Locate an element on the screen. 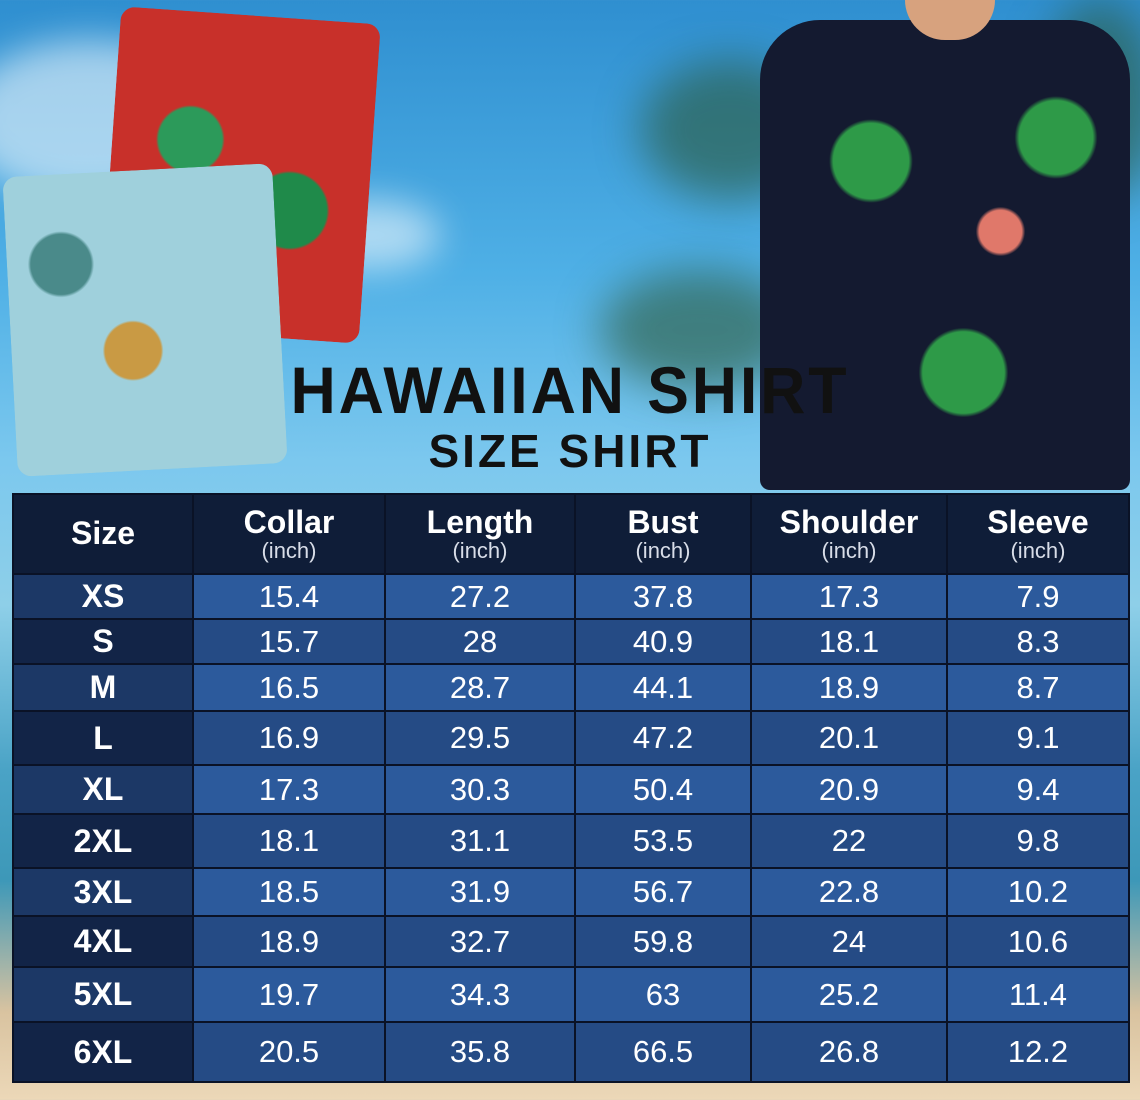 Image resolution: width=1140 pixels, height=1100 pixels. measurement-cell: 59.8 is located at coordinates (663, 941).